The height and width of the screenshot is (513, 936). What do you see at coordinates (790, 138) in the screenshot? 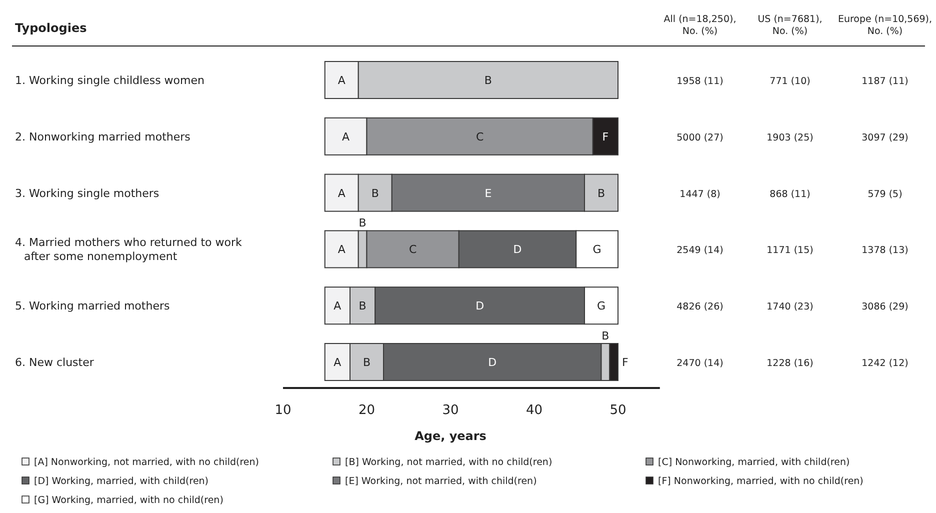
I see `text: 1903 (25)` at bounding box center [790, 138].